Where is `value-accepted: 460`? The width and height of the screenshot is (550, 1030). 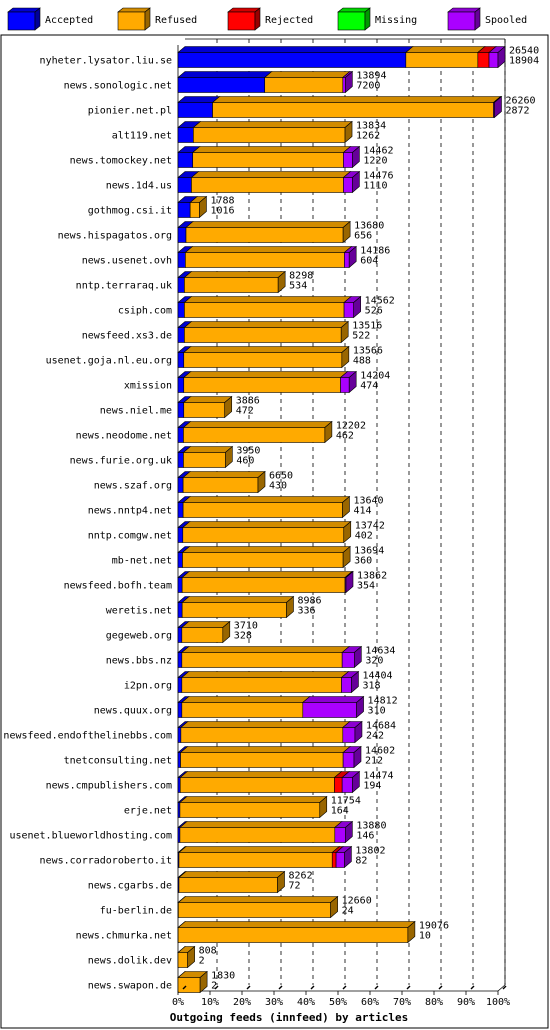
value-accepted: 460 is located at coordinates (245, 461).